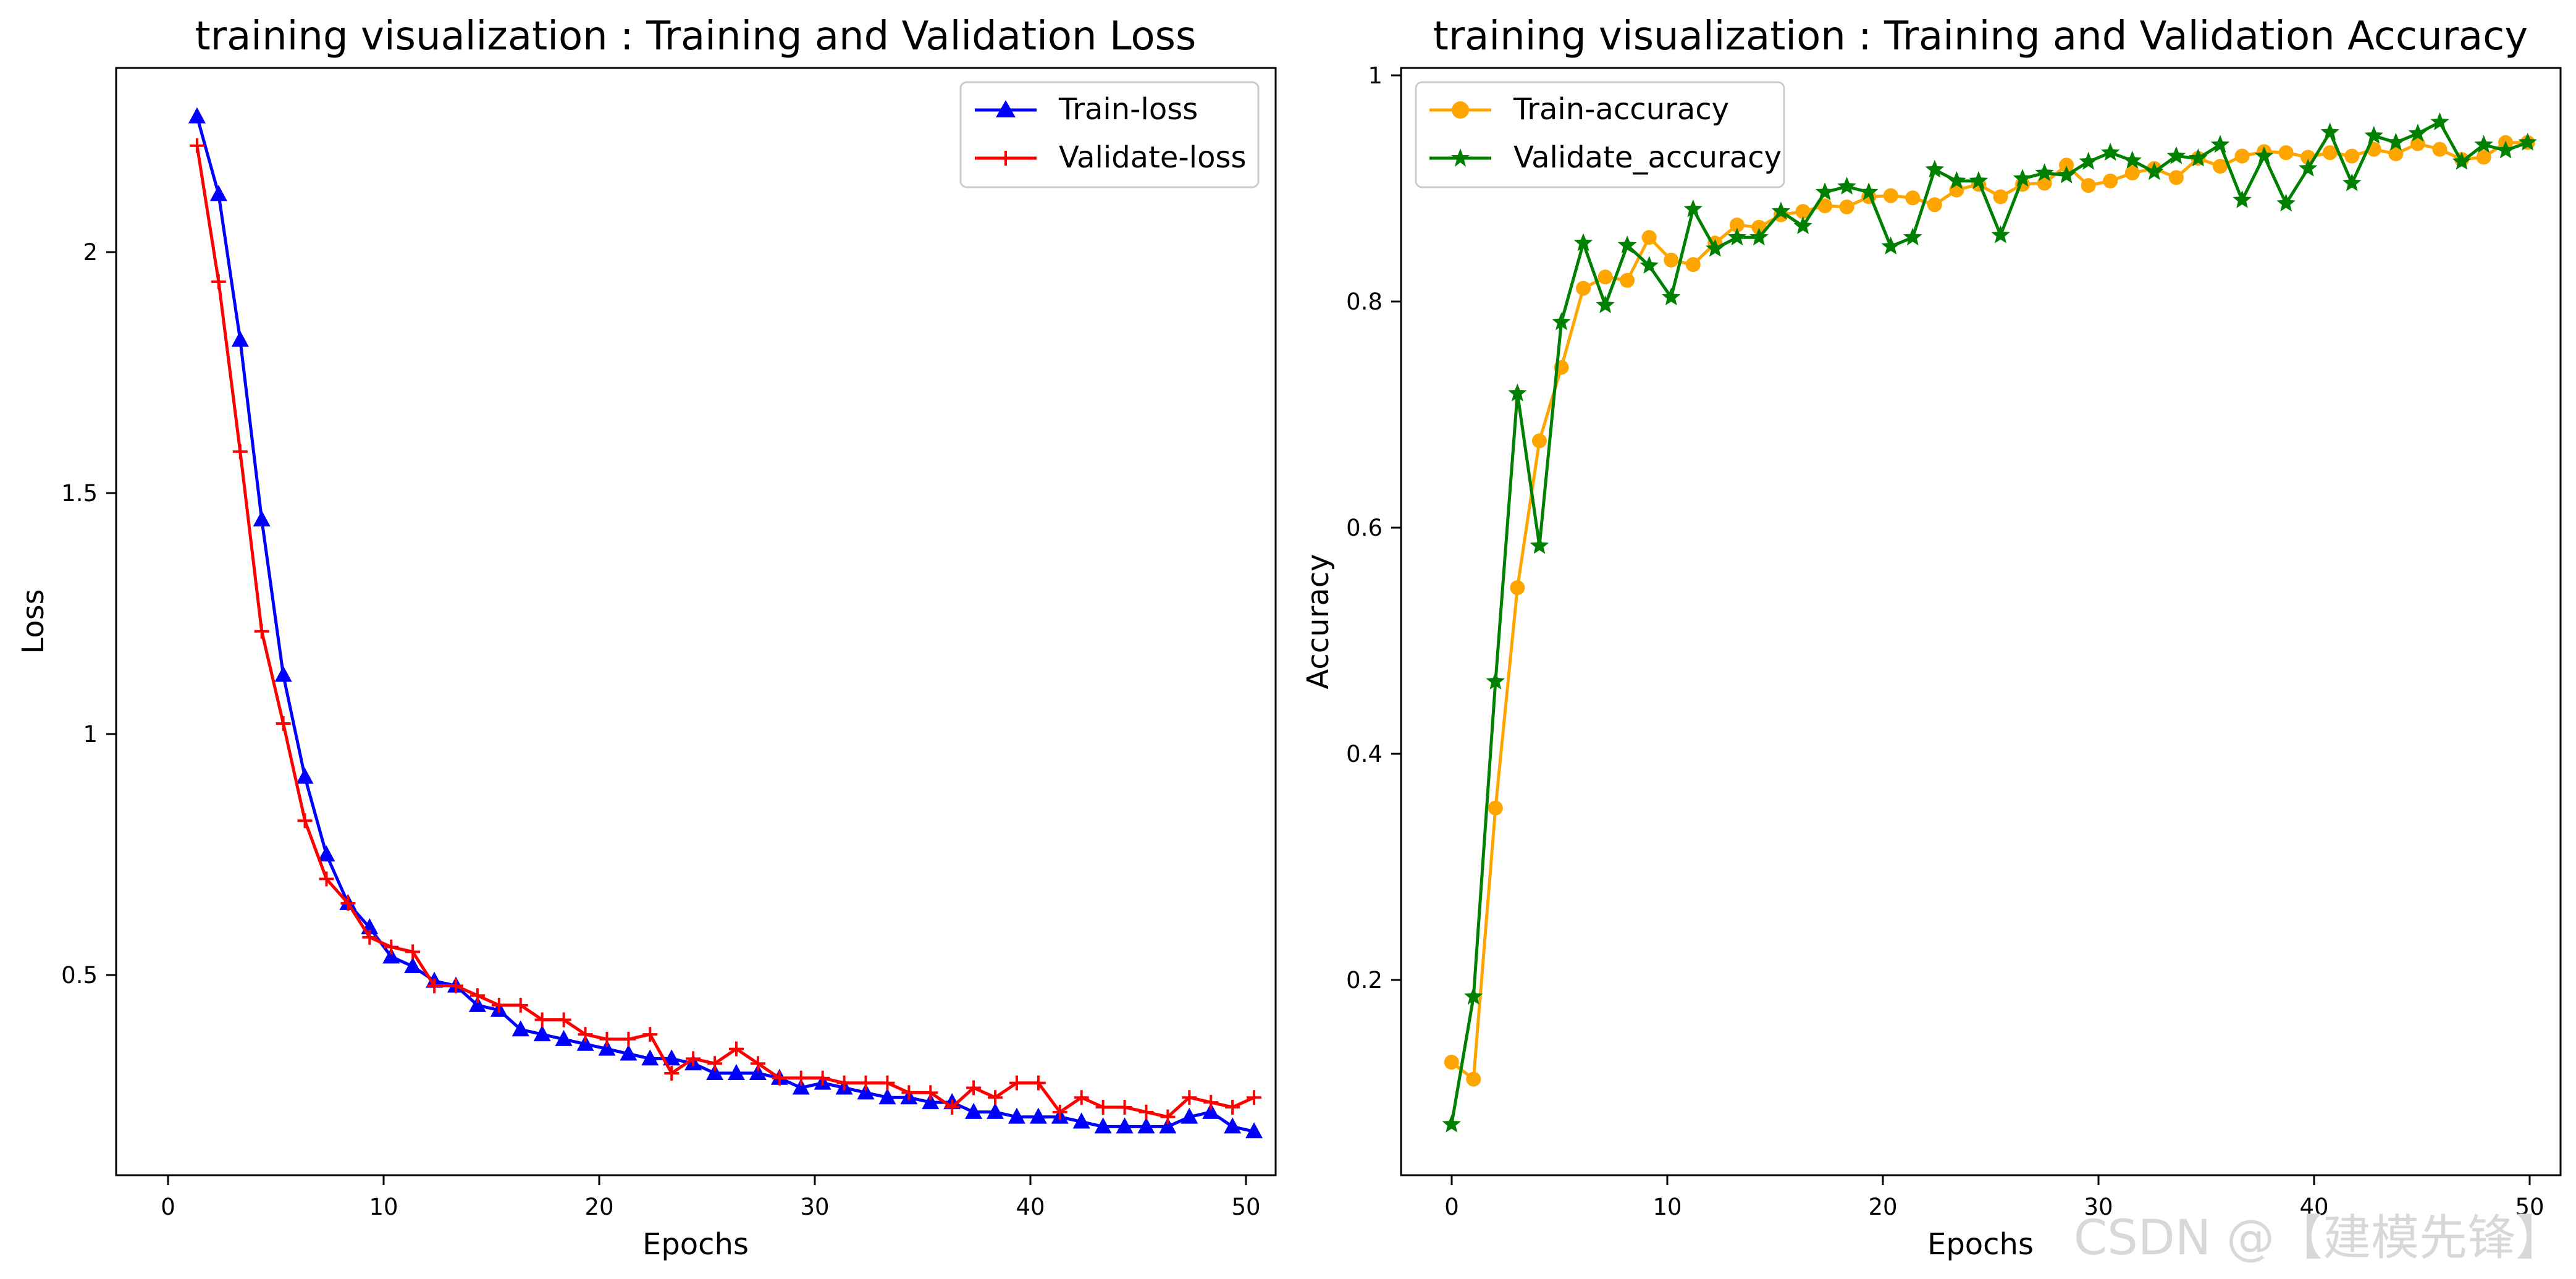 This screenshot has width=2576, height=1279. What do you see at coordinates (99, 734) in the screenshot?
I see `loss-y-tick: 1` at bounding box center [99, 734].